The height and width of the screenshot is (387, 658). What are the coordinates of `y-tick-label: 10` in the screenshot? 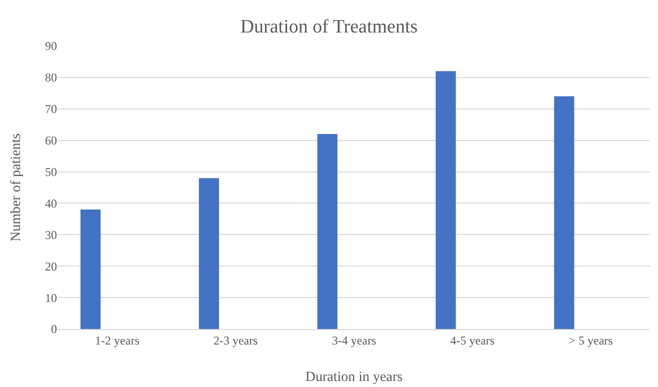 It's located at (51, 297).